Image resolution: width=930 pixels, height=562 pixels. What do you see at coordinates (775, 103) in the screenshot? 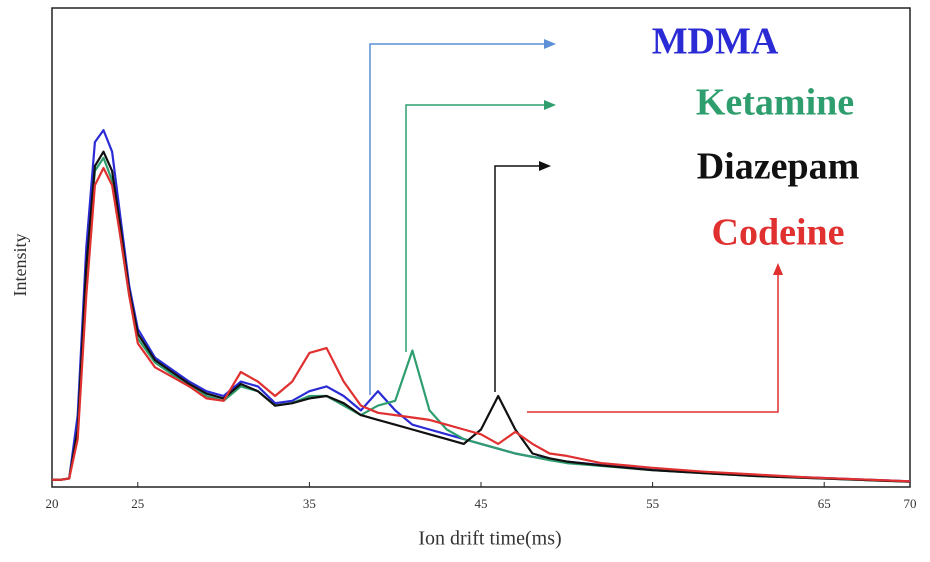
I see `legend-label: Ketamine` at bounding box center [775, 103].